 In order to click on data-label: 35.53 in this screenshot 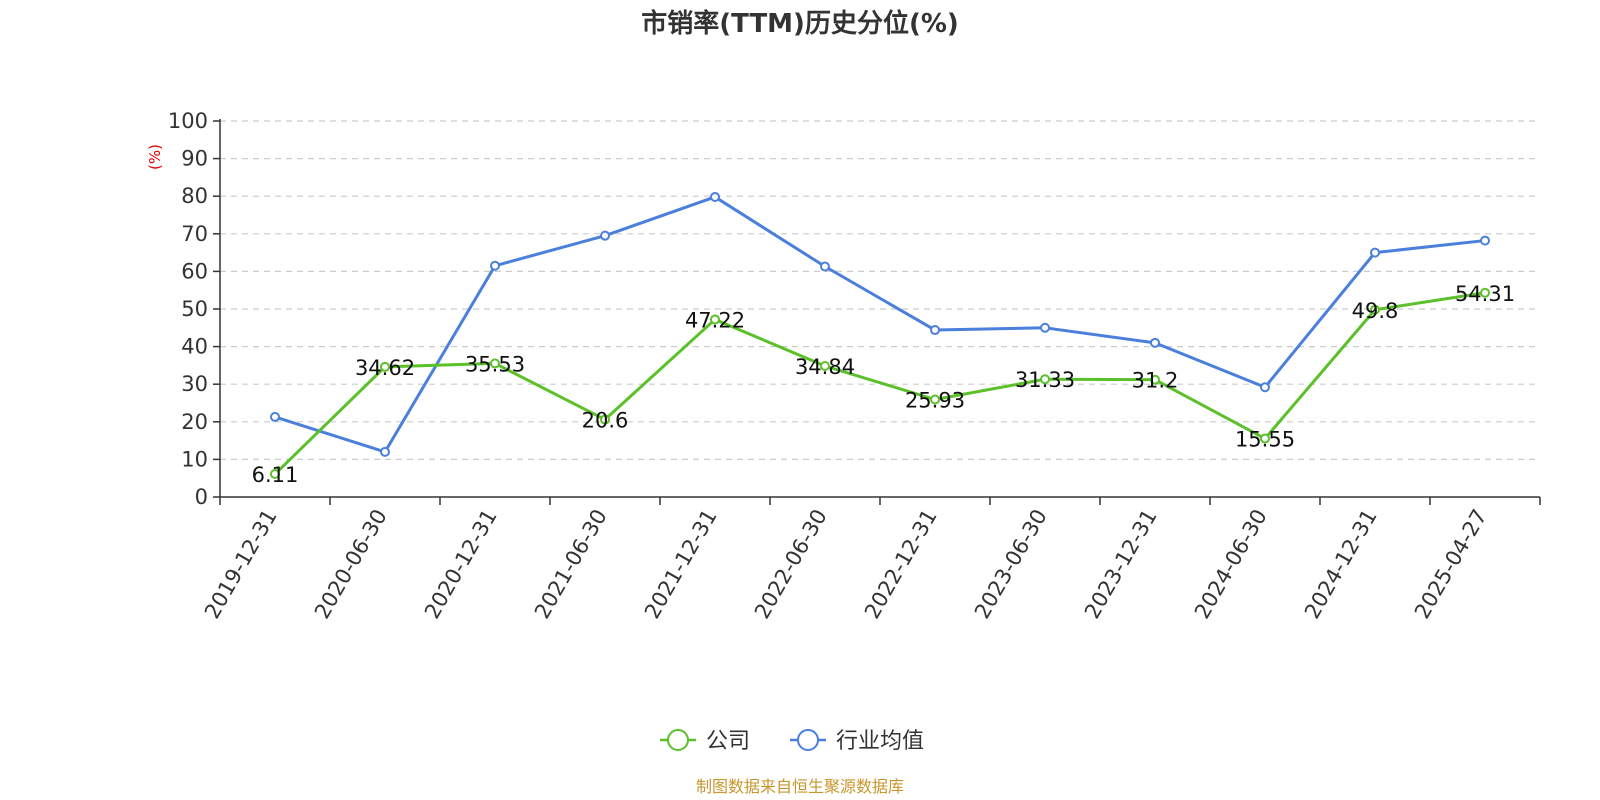, I will do `click(495, 364)`.